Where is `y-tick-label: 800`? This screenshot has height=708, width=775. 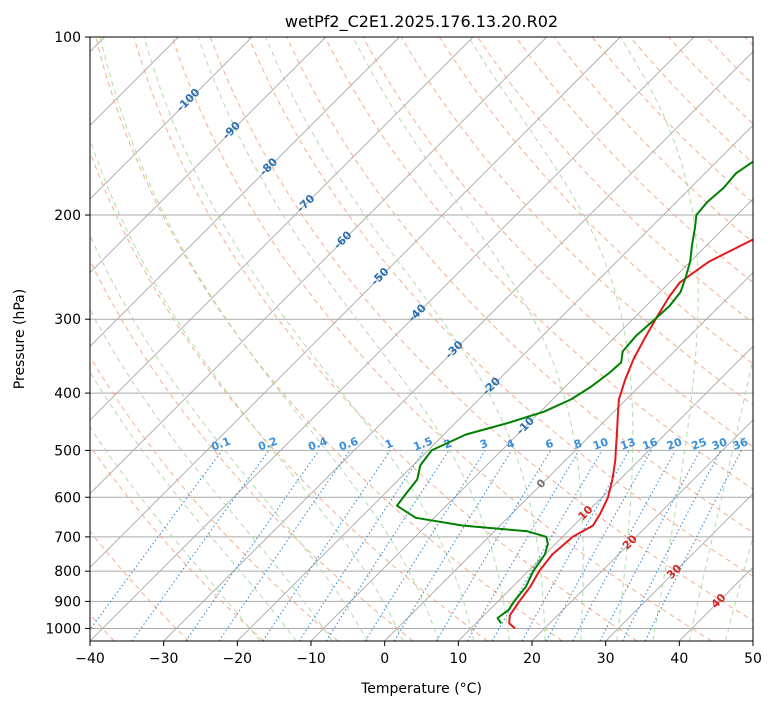 y-tick-label: 800 is located at coordinates (67, 572).